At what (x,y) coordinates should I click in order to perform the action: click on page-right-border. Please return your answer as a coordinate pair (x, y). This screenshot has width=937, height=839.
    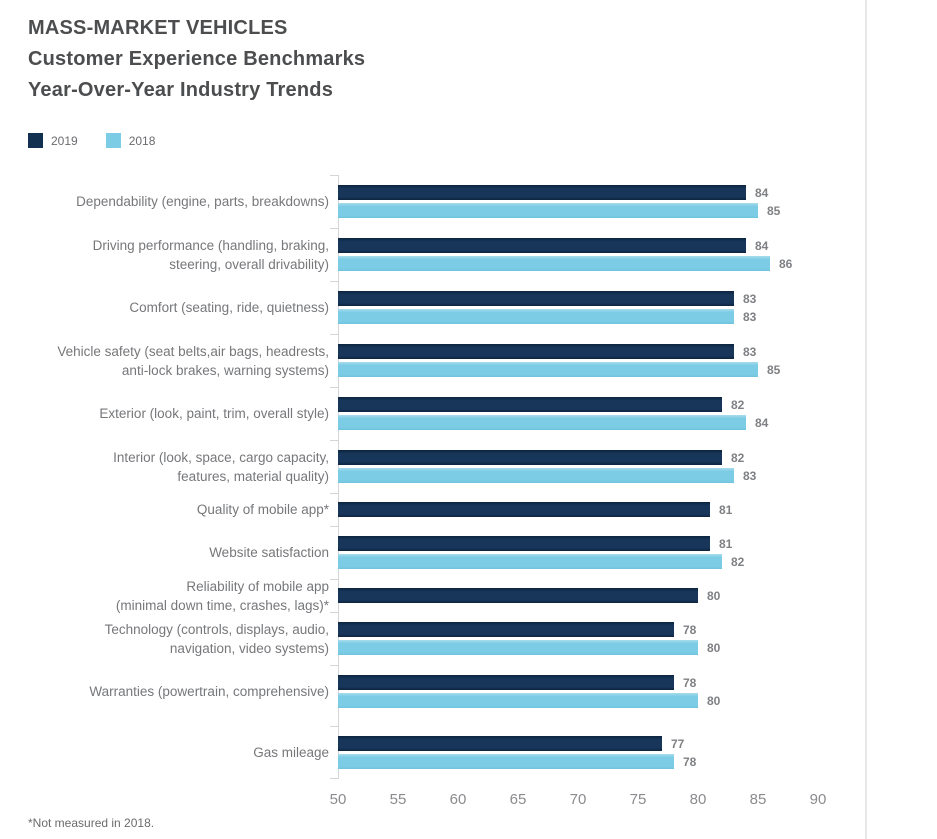
    Looking at the image, I should click on (866, 419).